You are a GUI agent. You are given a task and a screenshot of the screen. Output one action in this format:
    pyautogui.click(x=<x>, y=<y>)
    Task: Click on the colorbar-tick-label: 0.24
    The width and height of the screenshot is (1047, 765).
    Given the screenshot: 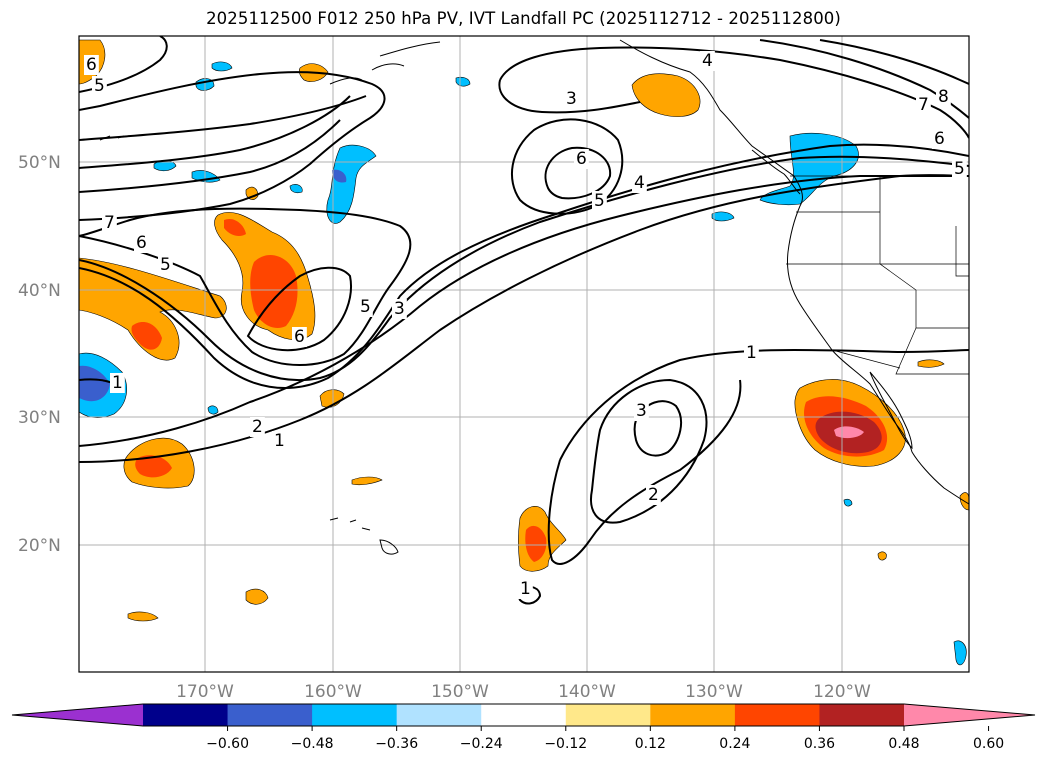 What is the action you would take?
    pyautogui.click(x=734, y=744)
    